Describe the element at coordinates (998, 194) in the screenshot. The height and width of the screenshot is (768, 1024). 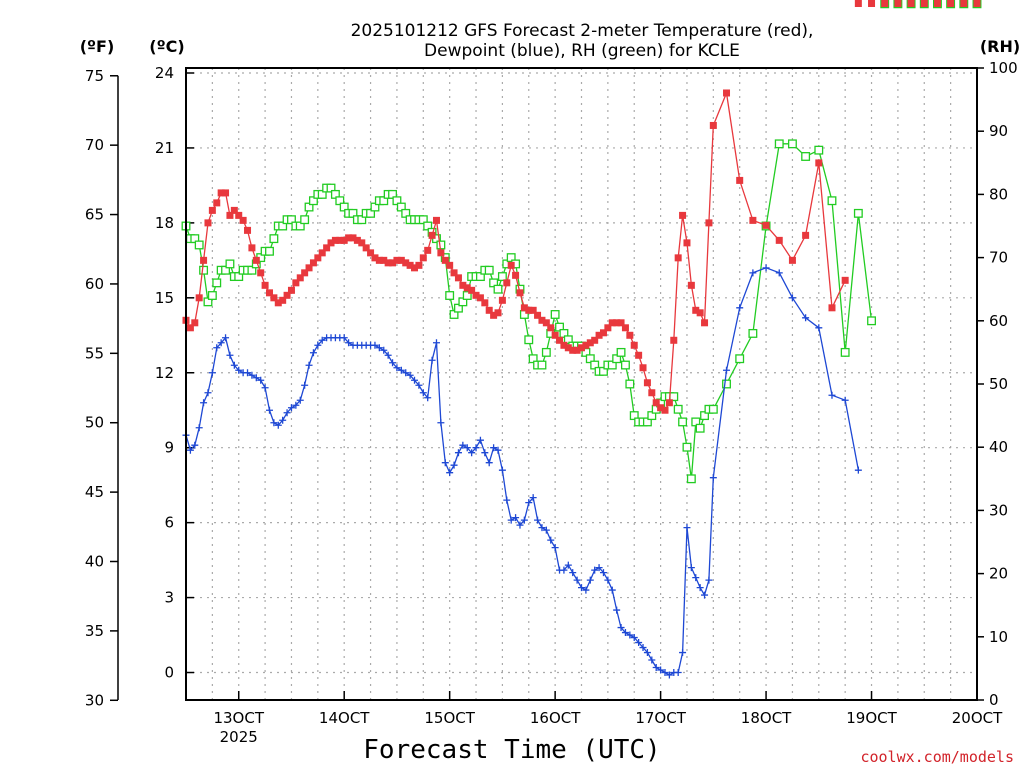
I see `rh-tick-label: 80` at that location.